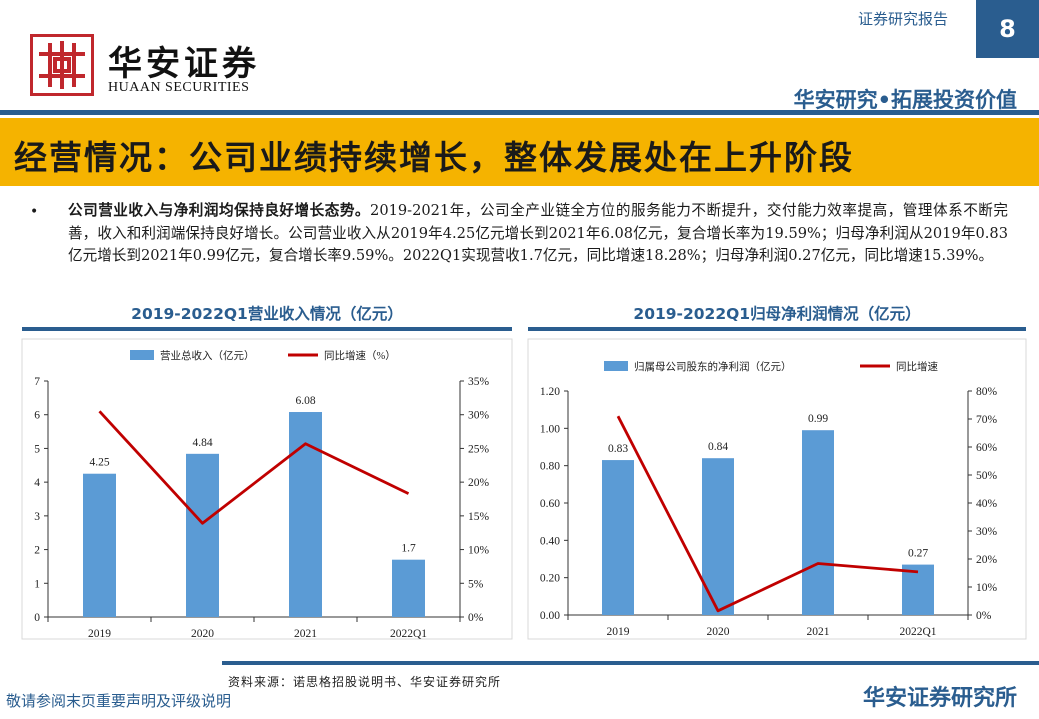  What do you see at coordinates (37, 618) in the screenshot?
I see `chart1-y-tick-label: 0` at bounding box center [37, 618].